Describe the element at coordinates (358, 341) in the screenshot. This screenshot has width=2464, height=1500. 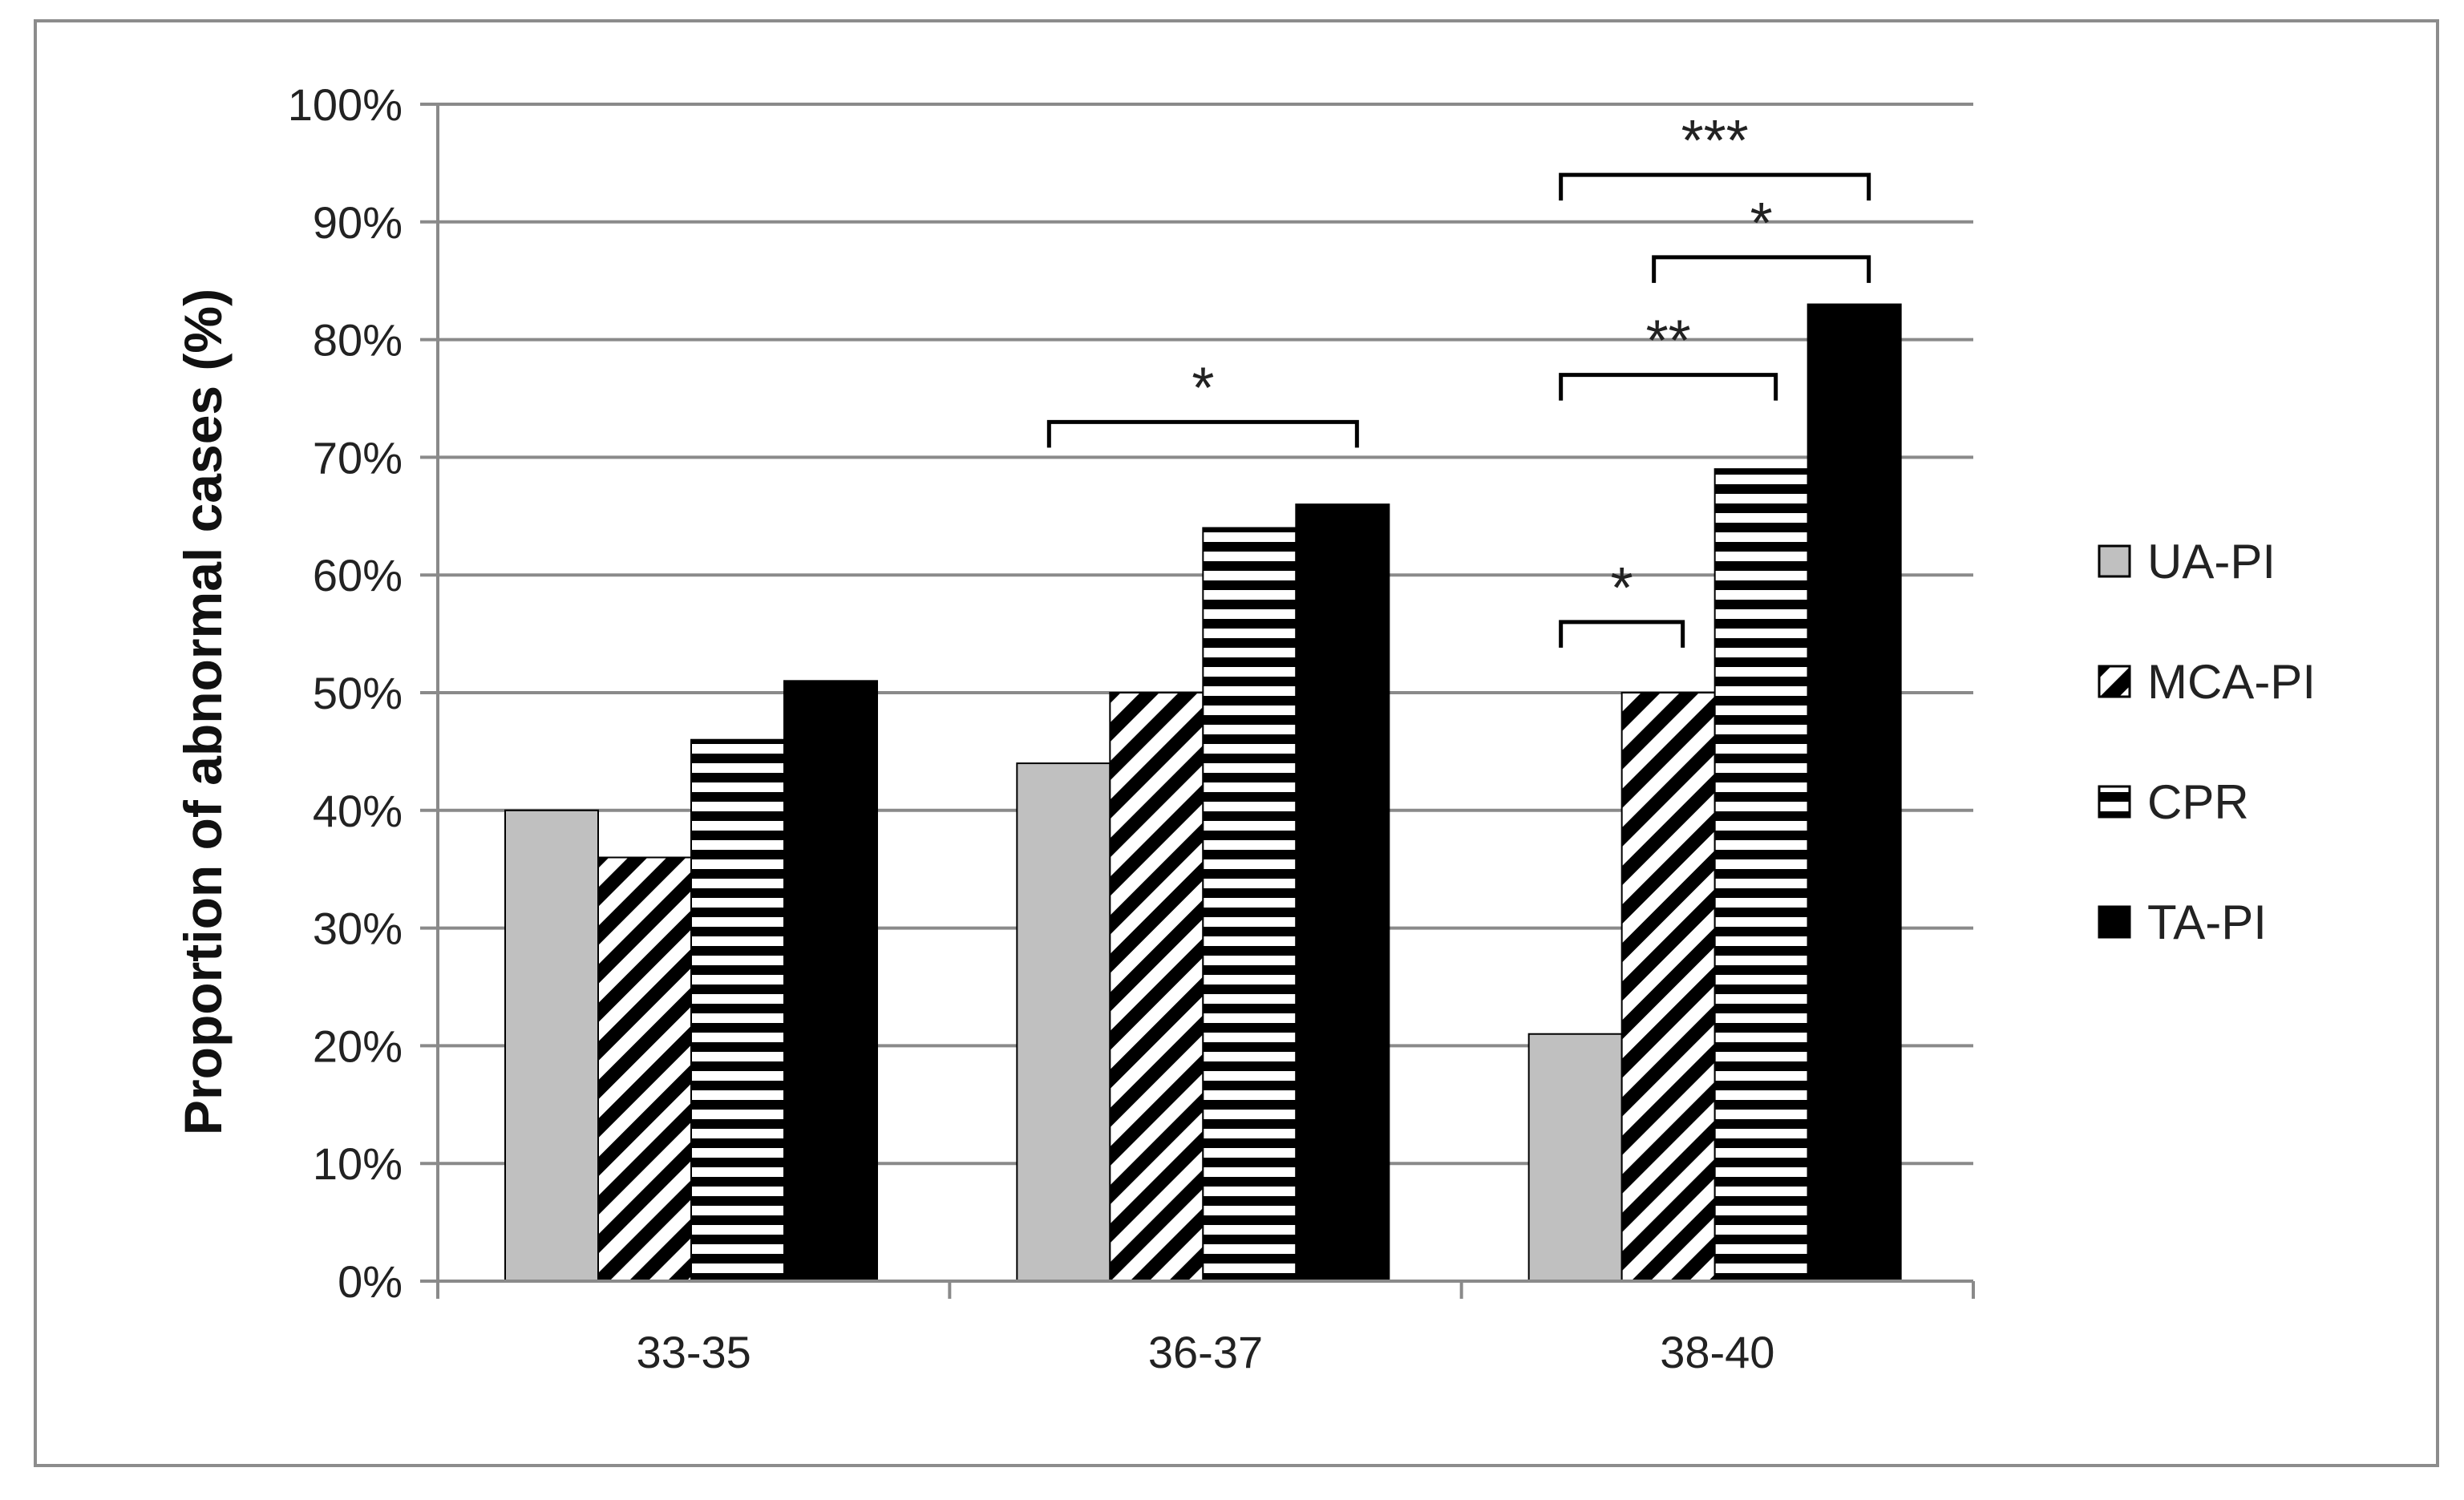
I see `y-tick-label: 80%` at that location.